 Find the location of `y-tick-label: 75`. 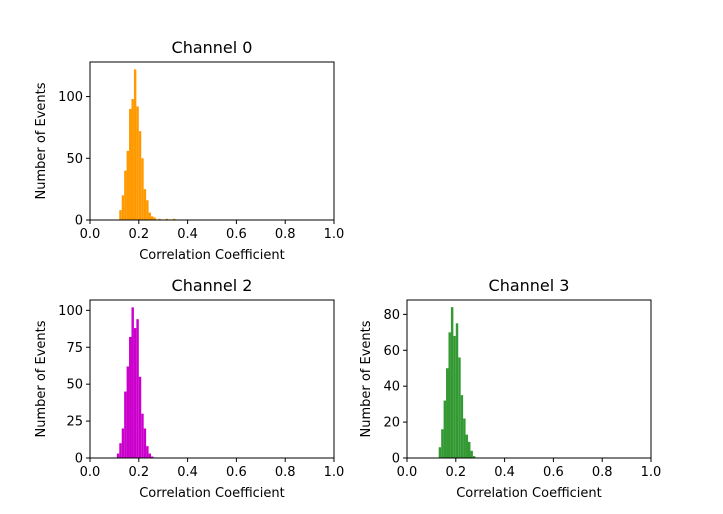

y-tick-label: 75 is located at coordinates (74, 348).